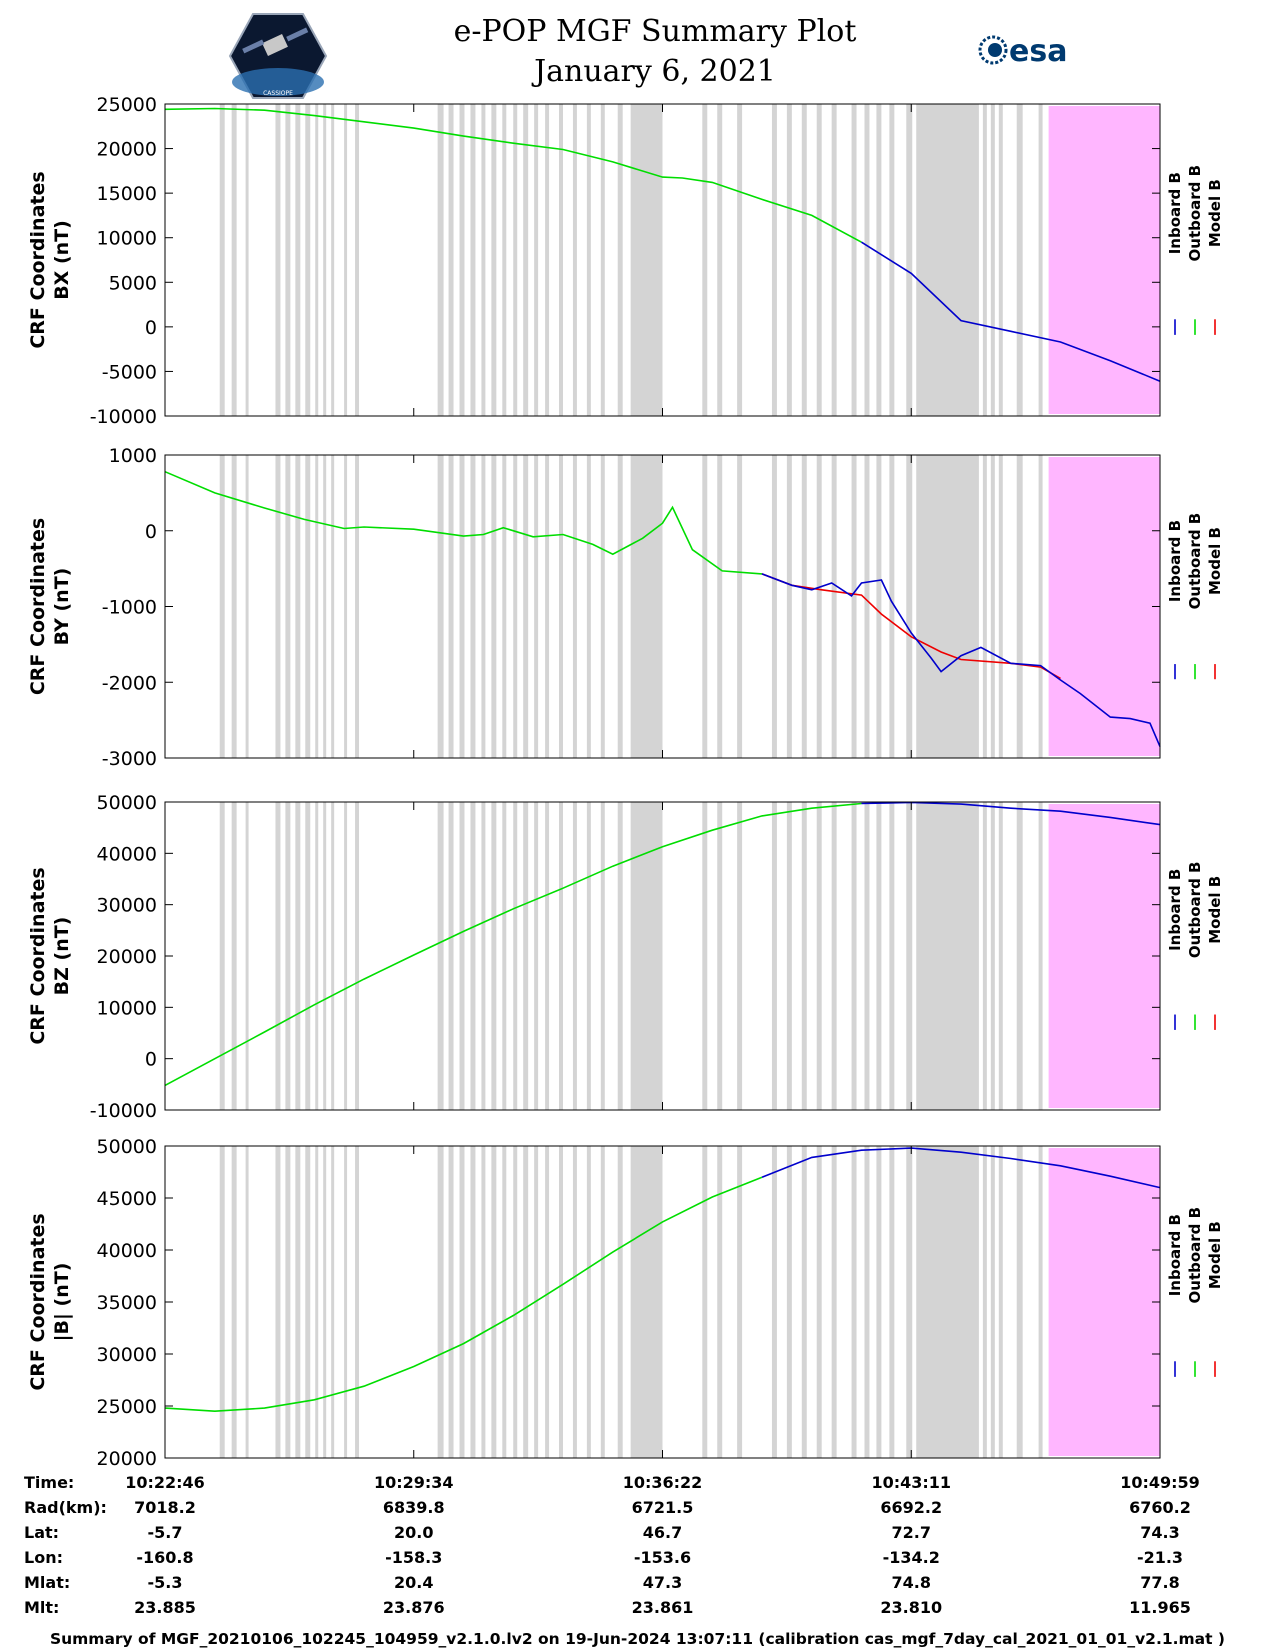 Image resolution: width=1275 pixels, height=1650 pixels. I want to click on orbit-cell: 10:22:46, so click(165, 1482).